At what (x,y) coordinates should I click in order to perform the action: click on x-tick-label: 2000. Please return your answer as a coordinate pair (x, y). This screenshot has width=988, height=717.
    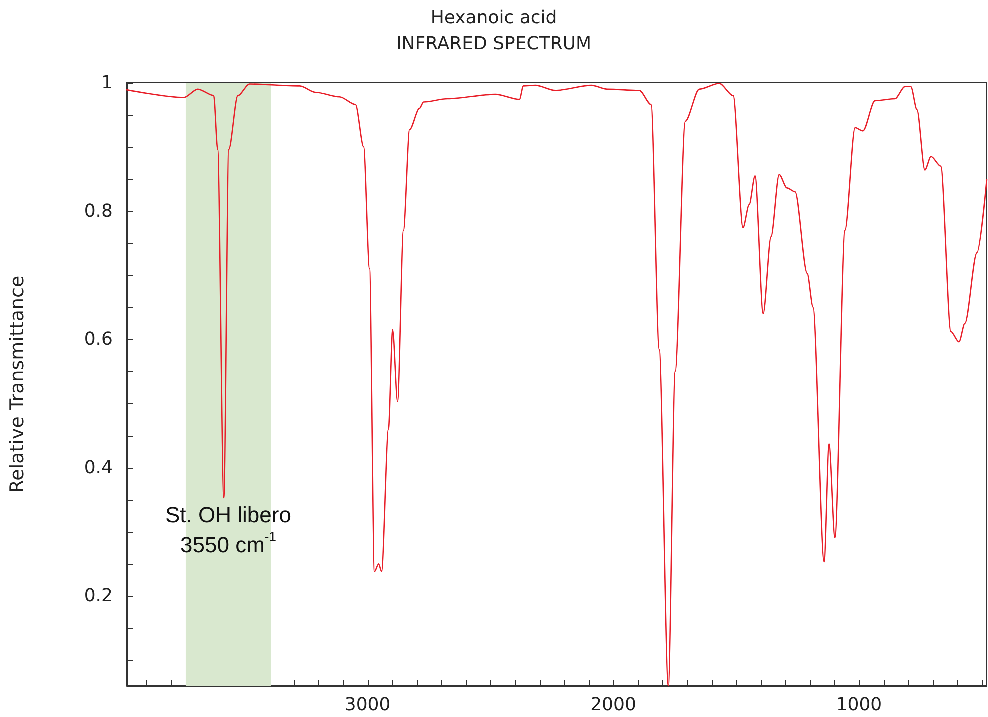
    Looking at the image, I should click on (613, 705).